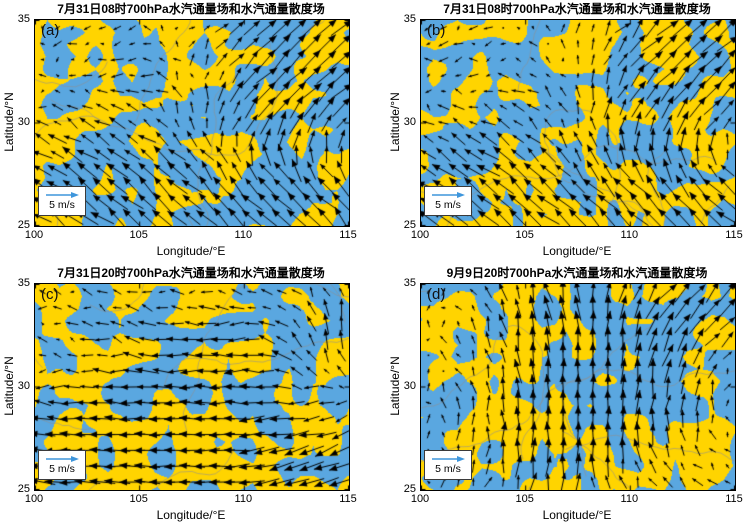 The width and height of the screenshot is (751, 529). I want to click on panel-title: 9月9日20时700hPa水汽通量场和水汽通量散度场, so click(577, 273).